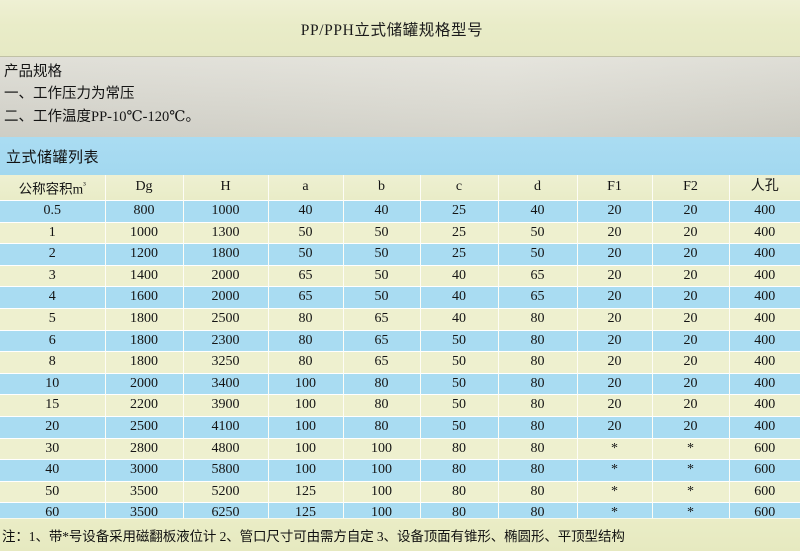 This screenshot has width=800, height=551. What do you see at coordinates (144, 188) in the screenshot?
I see `column-header-2: Dg` at bounding box center [144, 188].